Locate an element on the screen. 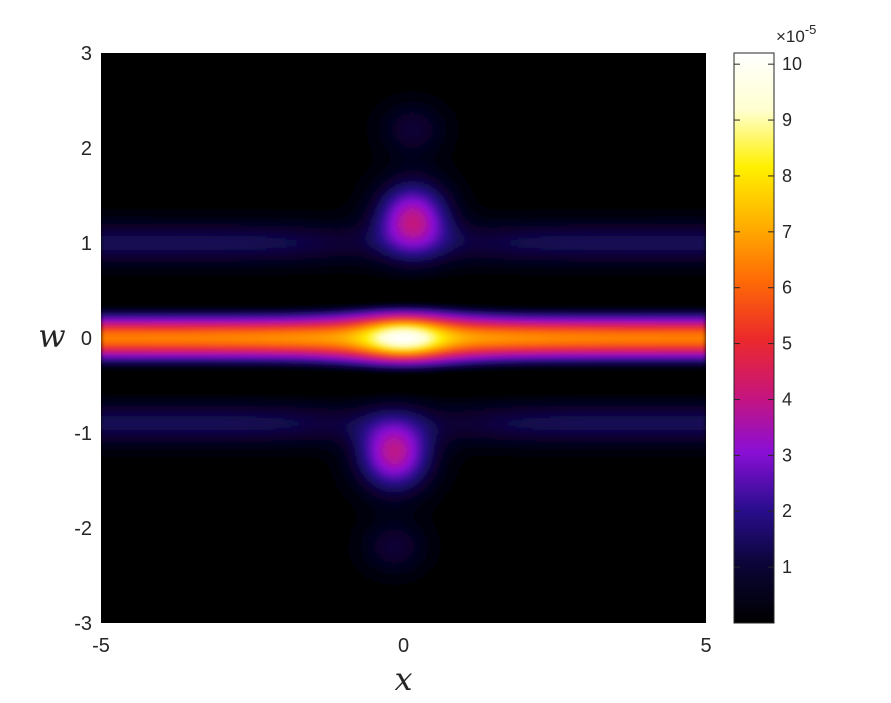  colorbar-scale-factor: ×10⁻⁵ is located at coordinates (796, 34).